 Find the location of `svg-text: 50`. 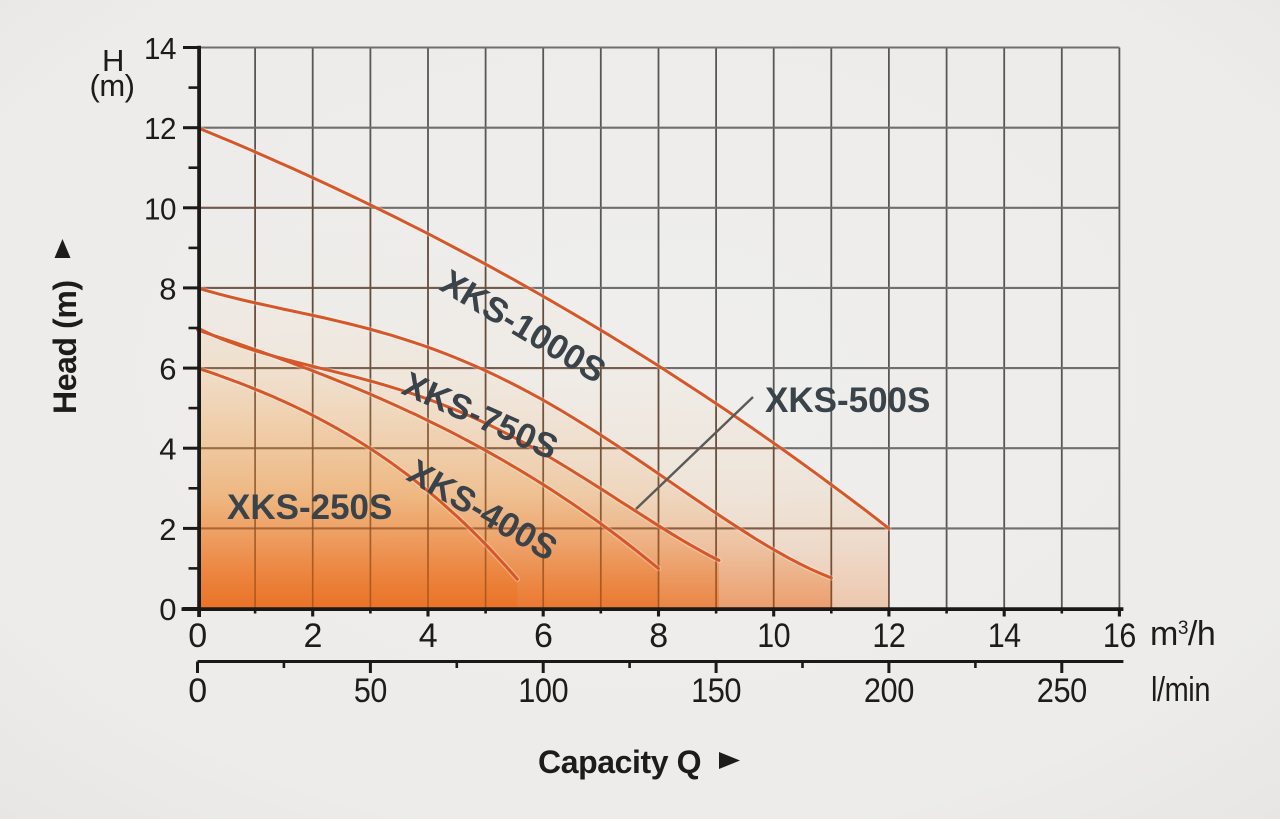

svg-text: 50 is located at coordinates (370, 691).